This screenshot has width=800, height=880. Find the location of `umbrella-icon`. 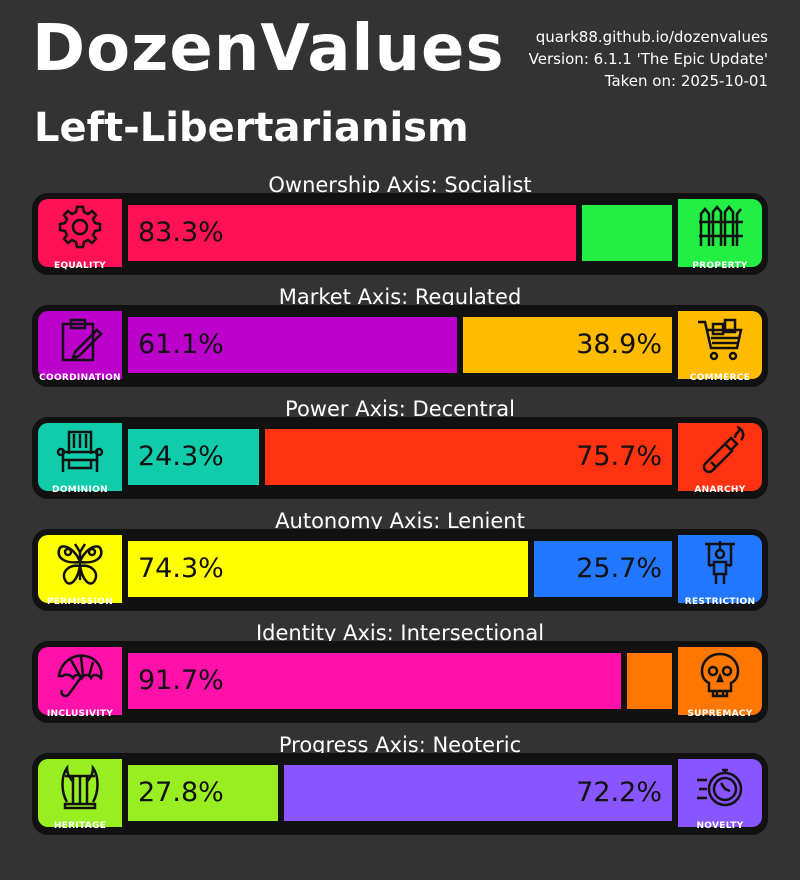

umbrella-icon is located at coordinates (80, 681).